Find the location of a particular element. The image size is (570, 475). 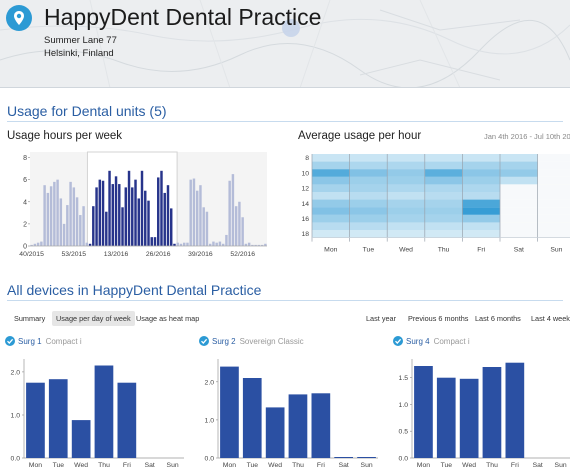

surg-1-day-chart: 2.0 1.0 0.0 Mon Tue Wed Thu Fri Sat Sun is located at coordinates (95, 415).